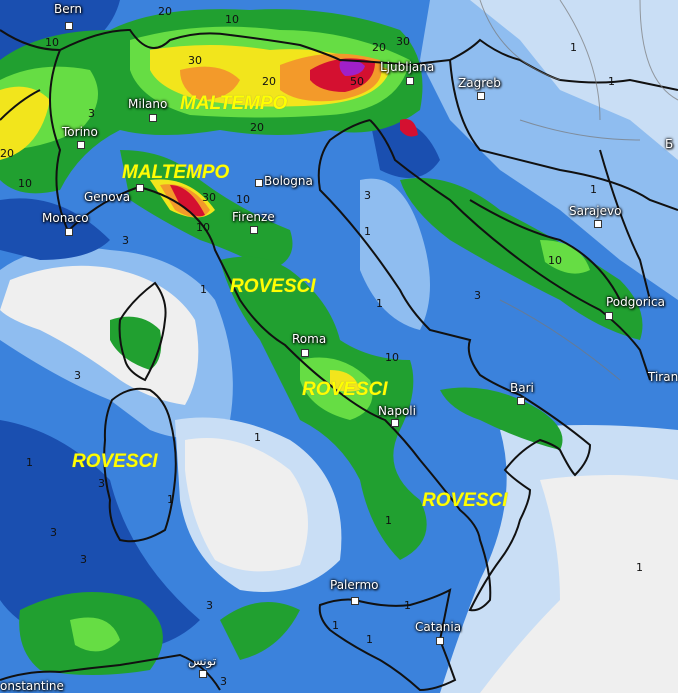 Image resolution: width=678 pixels, height=693 pixels. Describe the element at coordinates (397, 411) in the screenshot. I see `city-label-napoli: Napoli` at that location.